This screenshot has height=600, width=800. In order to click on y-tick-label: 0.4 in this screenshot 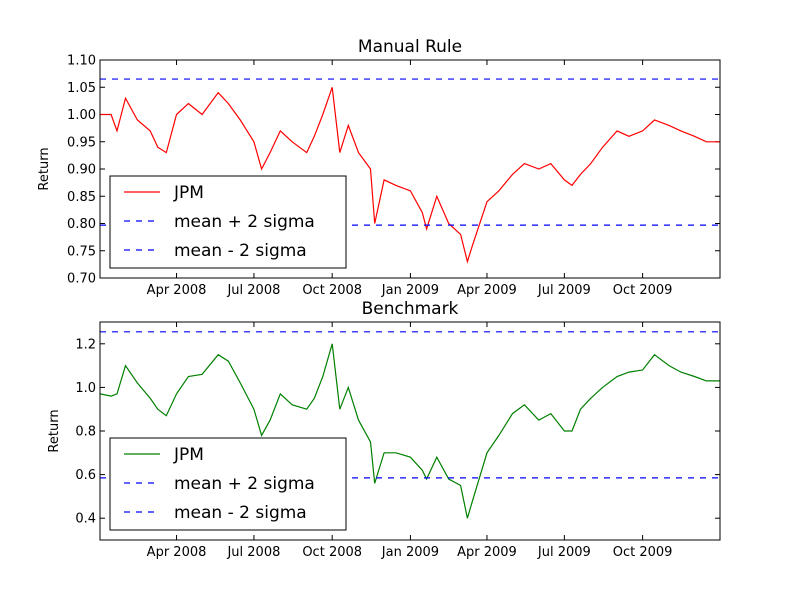, I will do `click(85, 519)`.